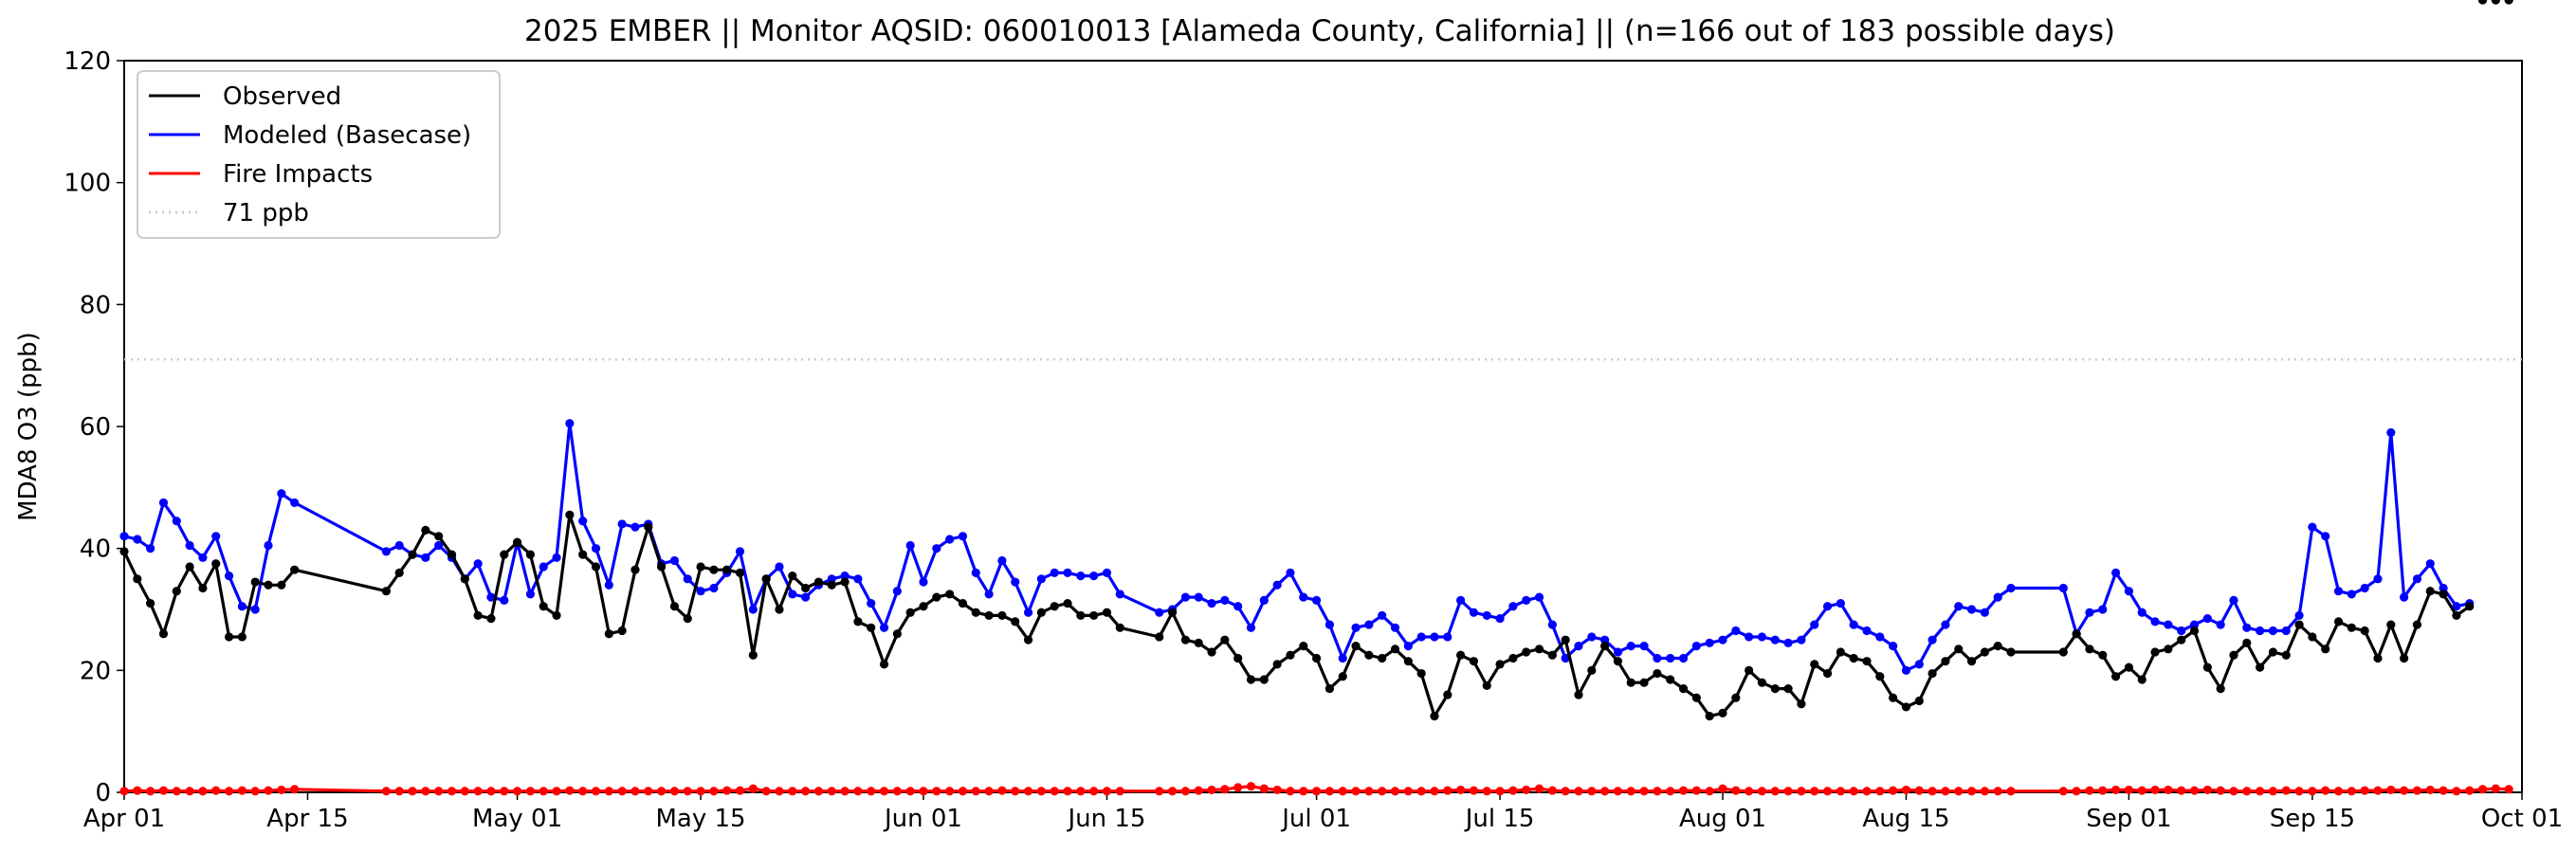  What do you see at coordinates (2128, 819) in the screenshot?
I see `x-tick-label: Sep 01` at bounding box center [2128, 819].